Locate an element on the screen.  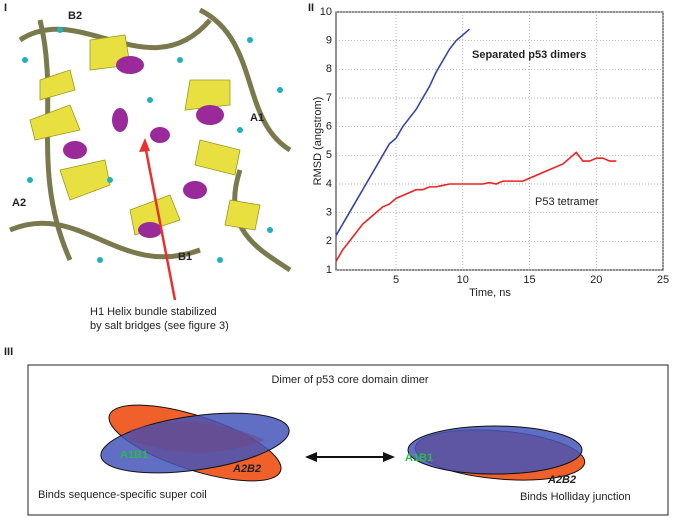
structure-annotation: H1 Helix bundle stabilized is located at coordinates (153, 312).